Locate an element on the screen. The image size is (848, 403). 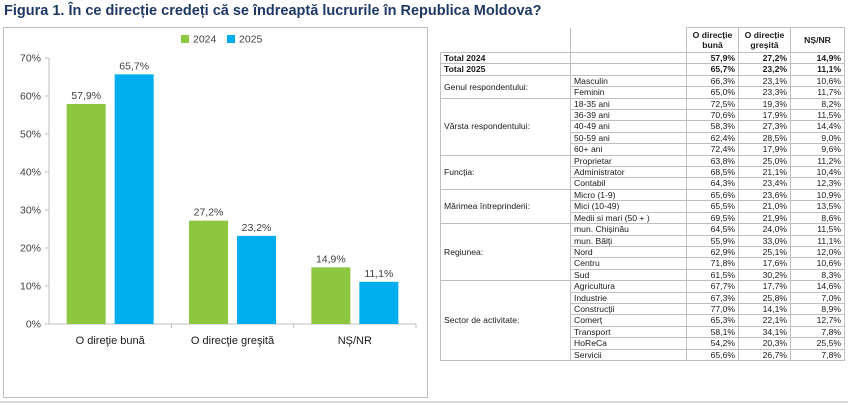
table-row: 36-39 ani 70,6% 17,9% 11,5% is located at coordinates (643, 115).